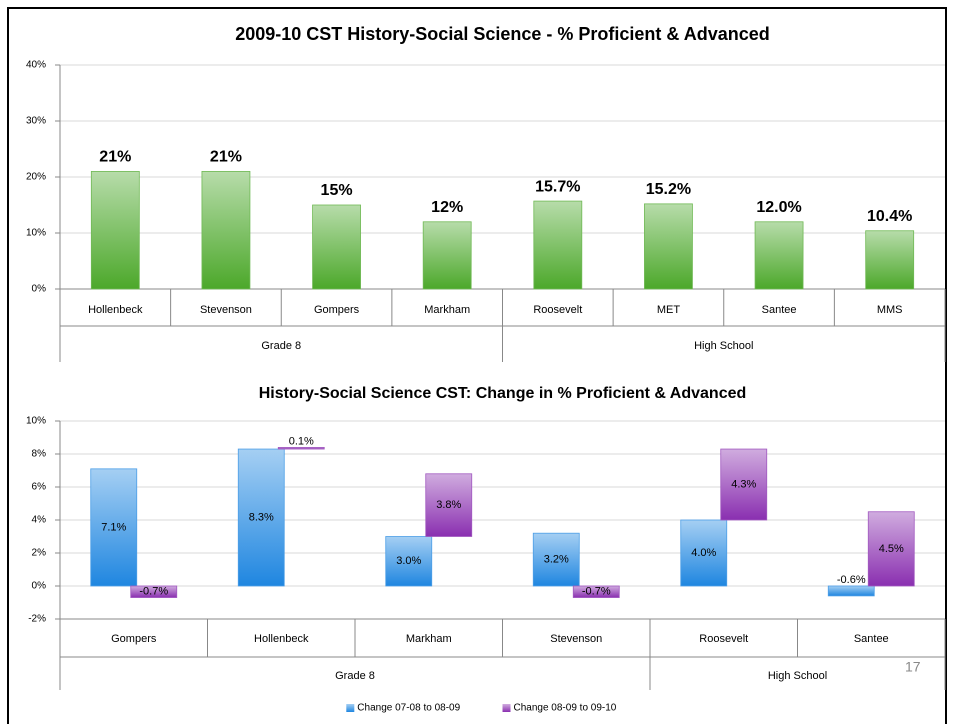  Describe the element at coordinates (778, 207) in the screenshot. I see `data-label: 12.0%` at that location.